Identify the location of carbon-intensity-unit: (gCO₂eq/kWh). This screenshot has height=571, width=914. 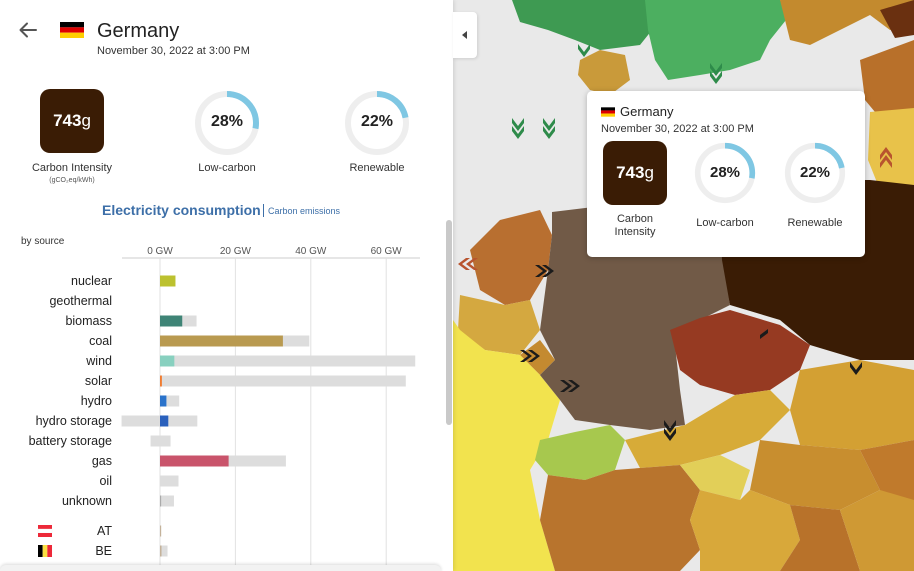
(72, 180).